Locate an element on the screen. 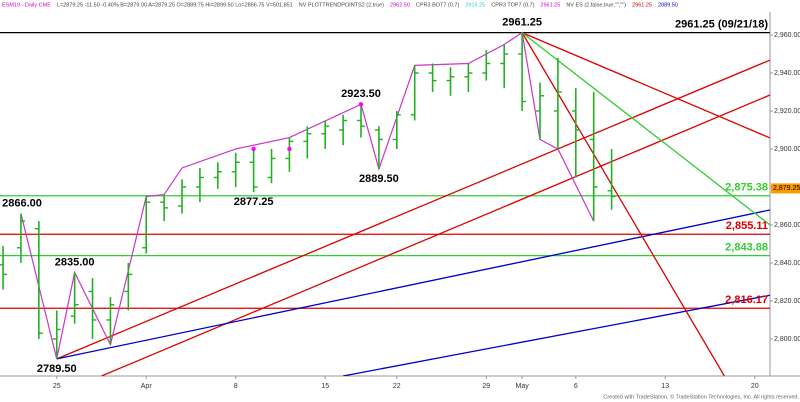 This screenshot has width=800, height=402. level-label: 2,816.17 is located at coordinates (746, 300).